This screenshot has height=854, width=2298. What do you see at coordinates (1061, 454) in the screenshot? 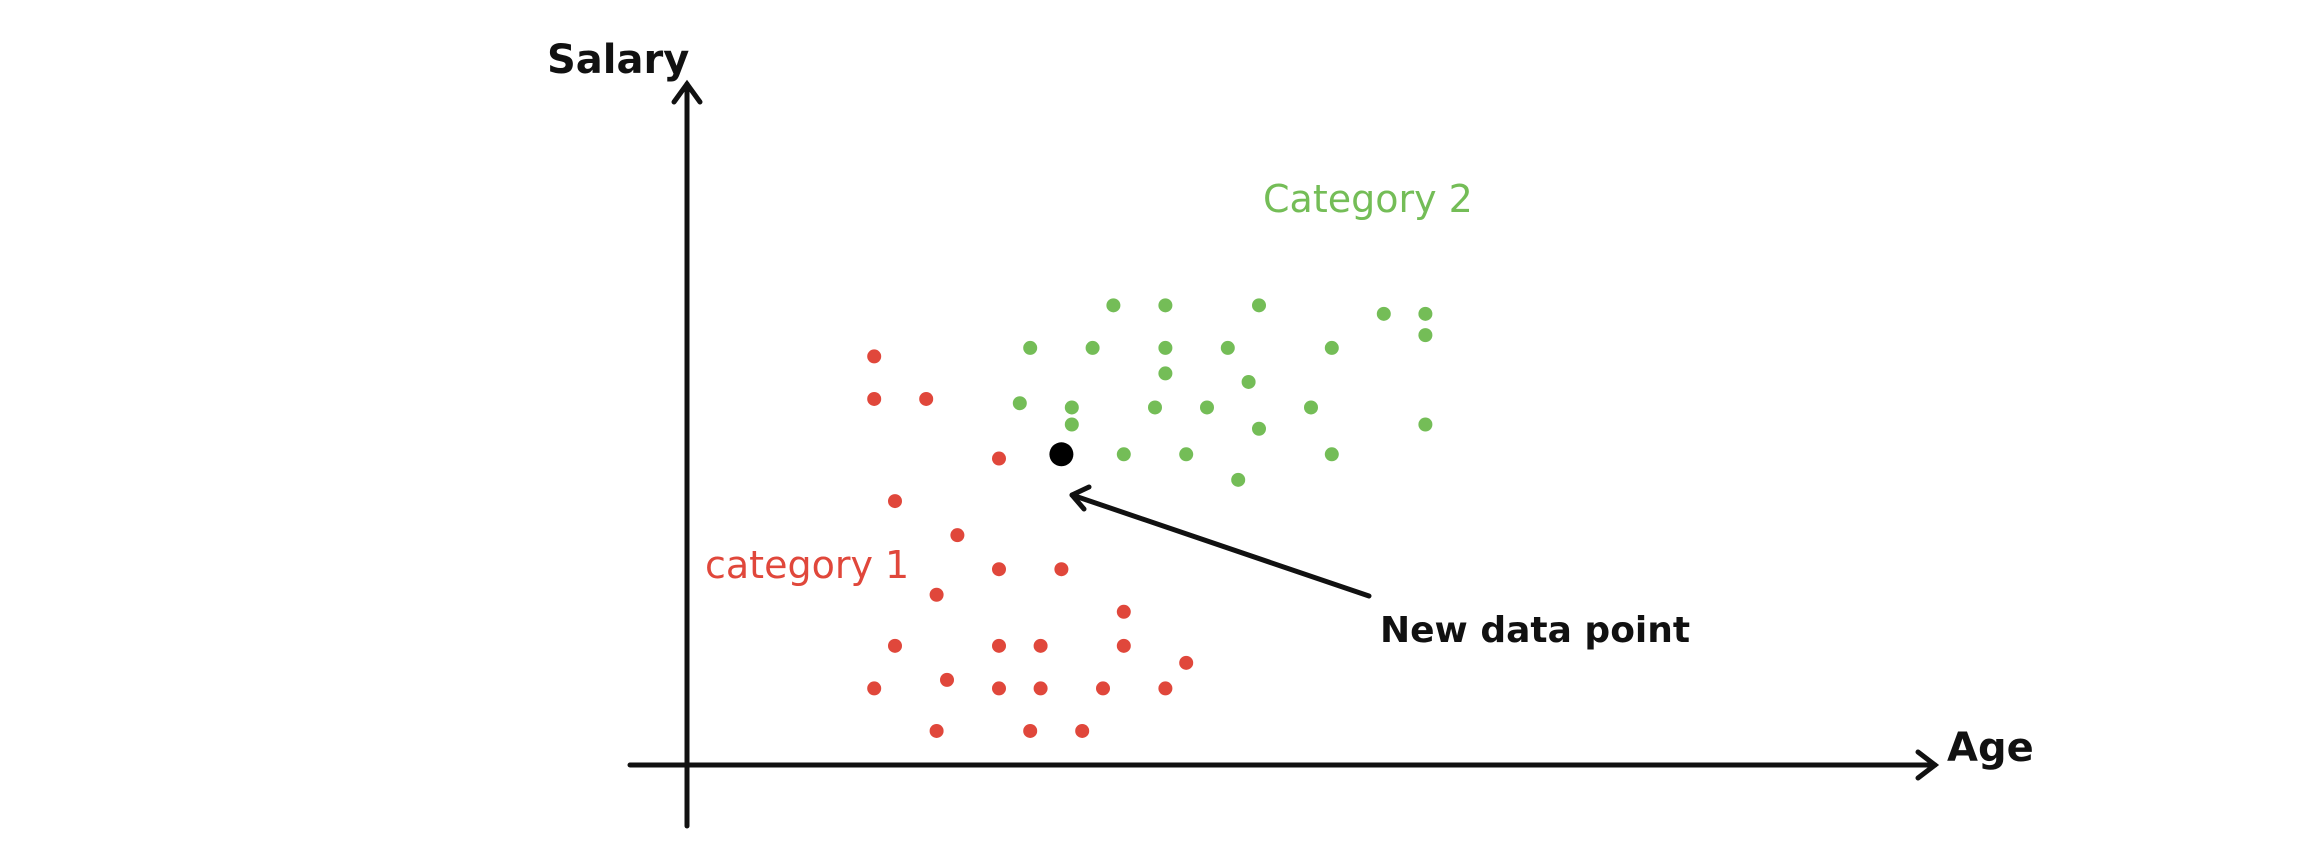
I see `new-data-point` at bounding box center [1061, 454].